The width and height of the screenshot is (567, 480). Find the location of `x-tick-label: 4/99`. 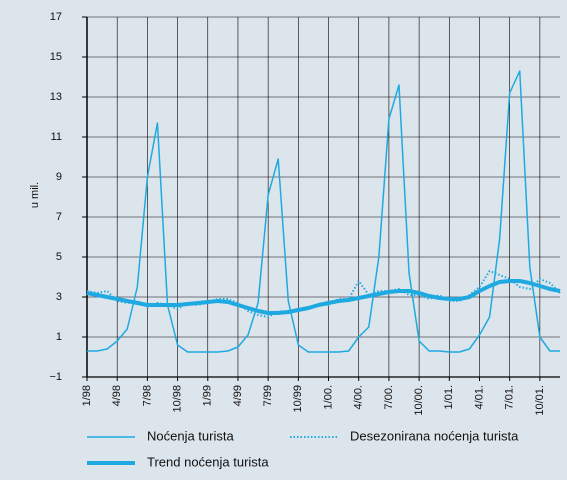

x-tick-label: 4/99 is located at coordinates (238, 395).